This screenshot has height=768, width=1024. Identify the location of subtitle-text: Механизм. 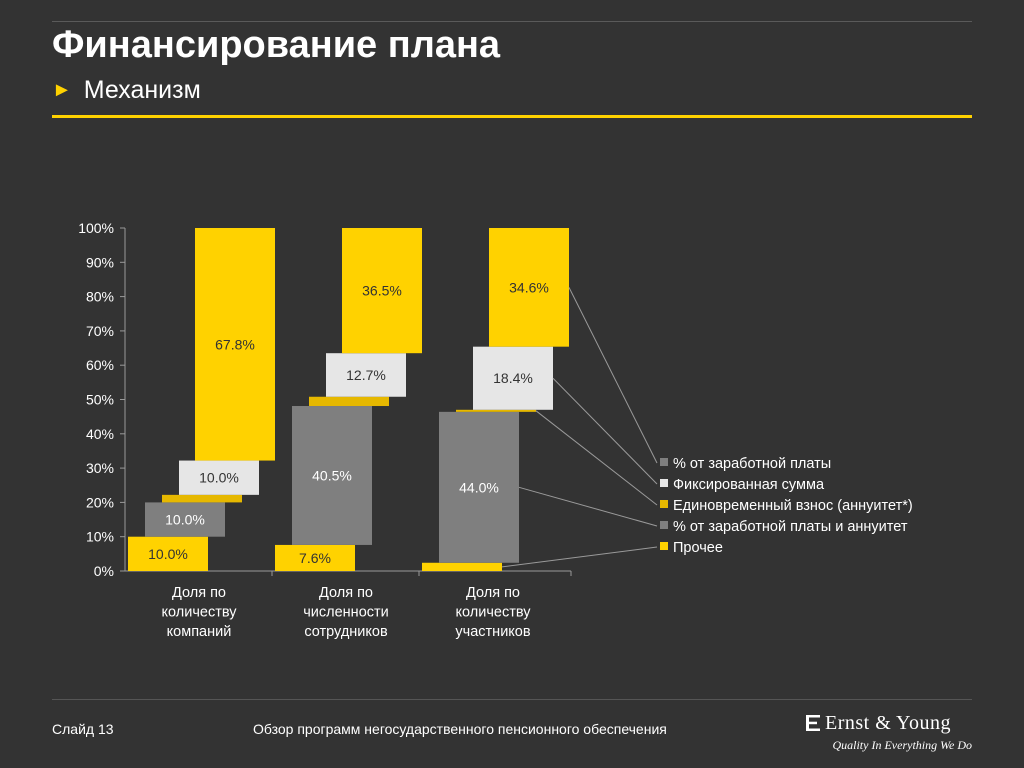
(142, 90).